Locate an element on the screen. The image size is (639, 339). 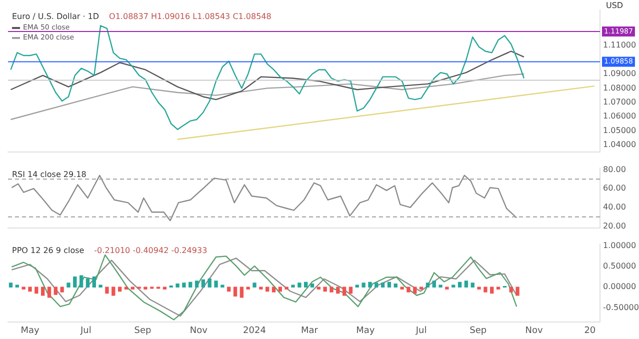
y-tick-label: 1.08000 is located at coordinates (619, 87).